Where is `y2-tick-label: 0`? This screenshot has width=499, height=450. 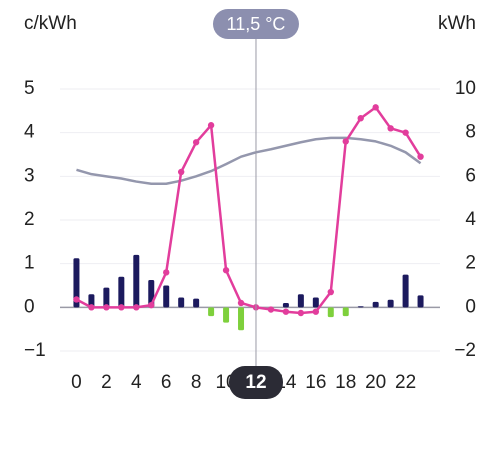 y2-tick-label: 0 is located at coordinates (470, 306).